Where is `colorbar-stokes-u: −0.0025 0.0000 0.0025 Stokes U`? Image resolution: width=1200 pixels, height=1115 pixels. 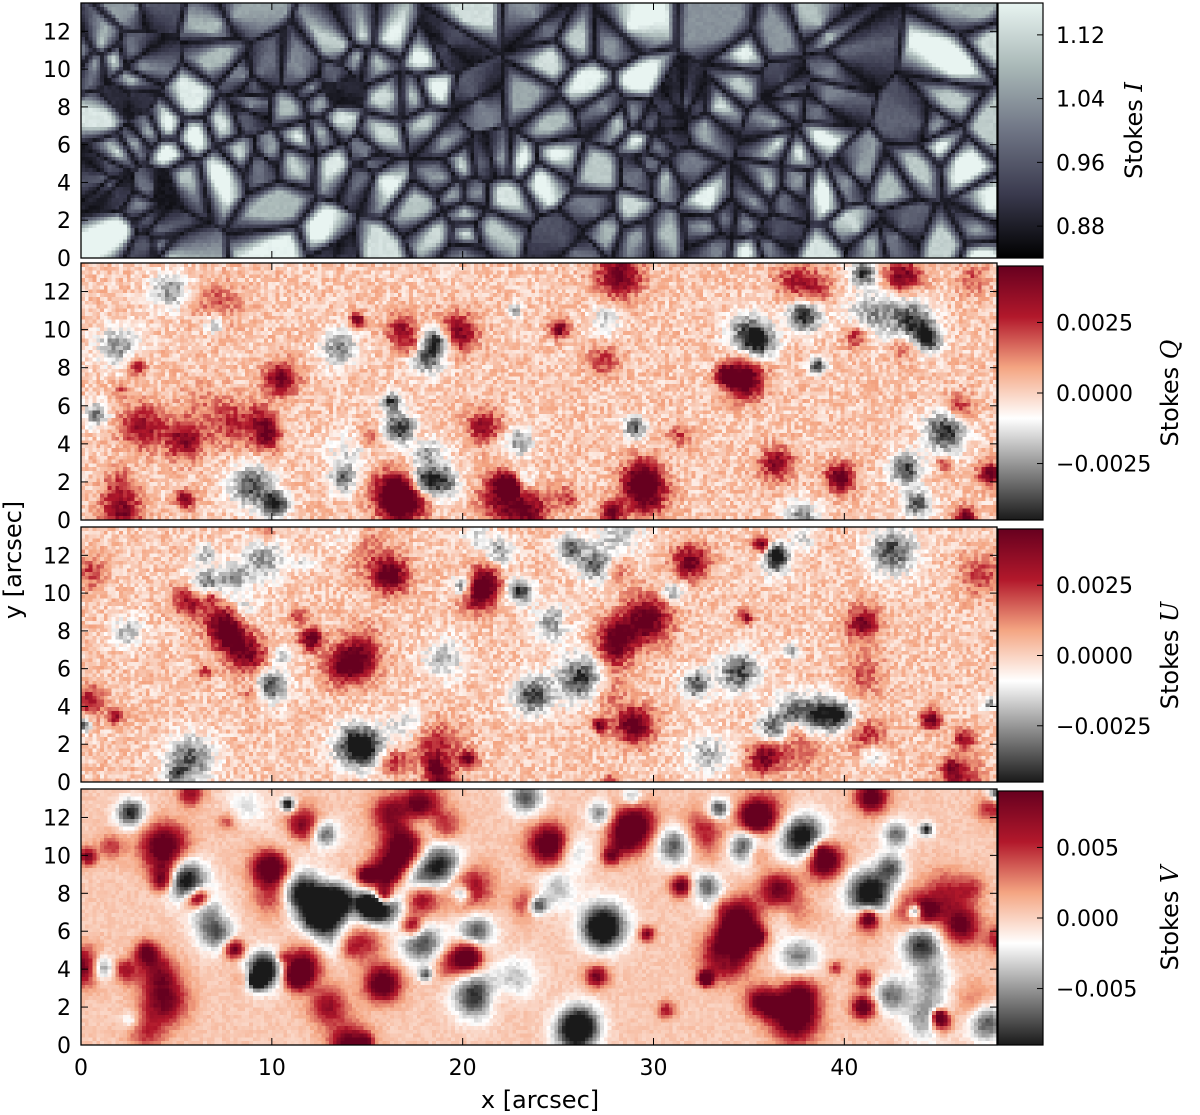 colorbar-stokes-u: −0.0025 0.0000 0.0025 Stokes U is located at coordinates (1090, 655).